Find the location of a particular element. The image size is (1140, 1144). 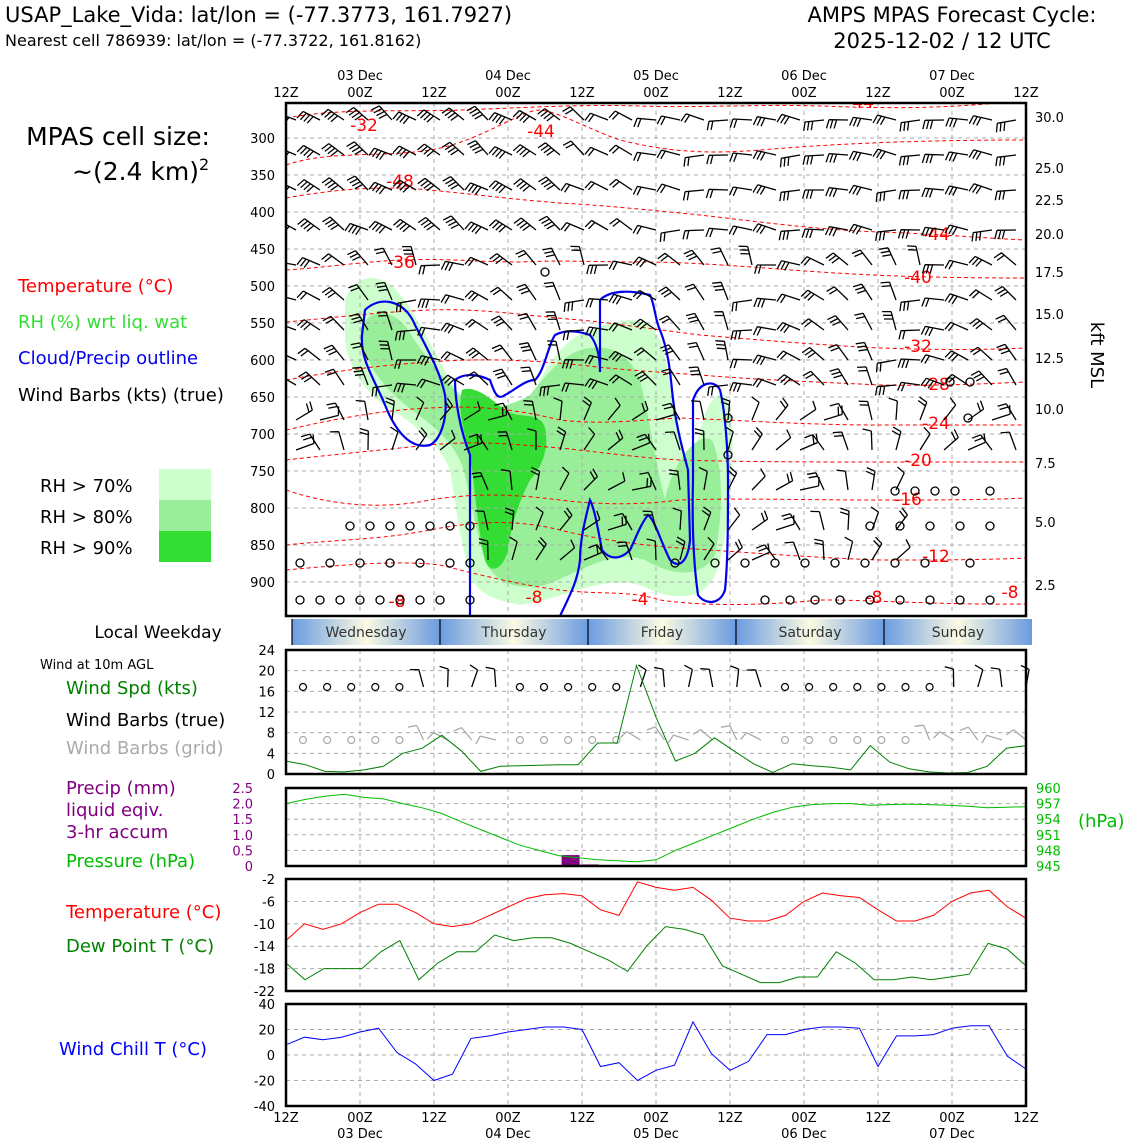

windTicks-label: 4 is located at coordinates (271, 754).